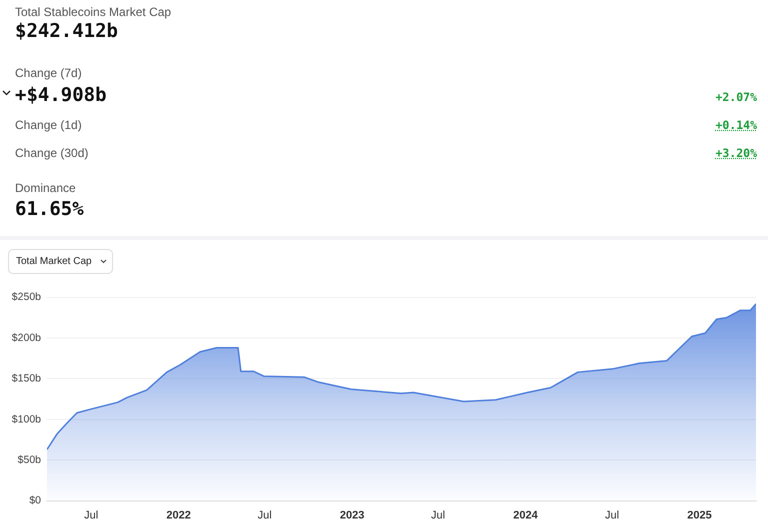 The height and width of the screenshot is (525, 768). I want to click on y-tick-label: $200b, so click(27, 338).